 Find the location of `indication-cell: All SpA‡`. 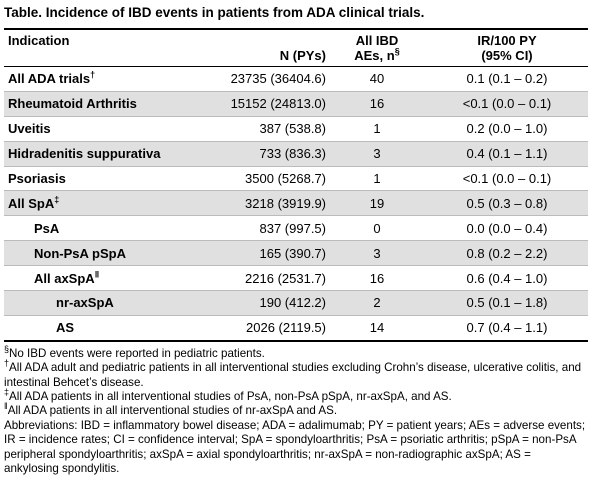

indication-cell: All SpA‡ is located at coordinates (103, 203).